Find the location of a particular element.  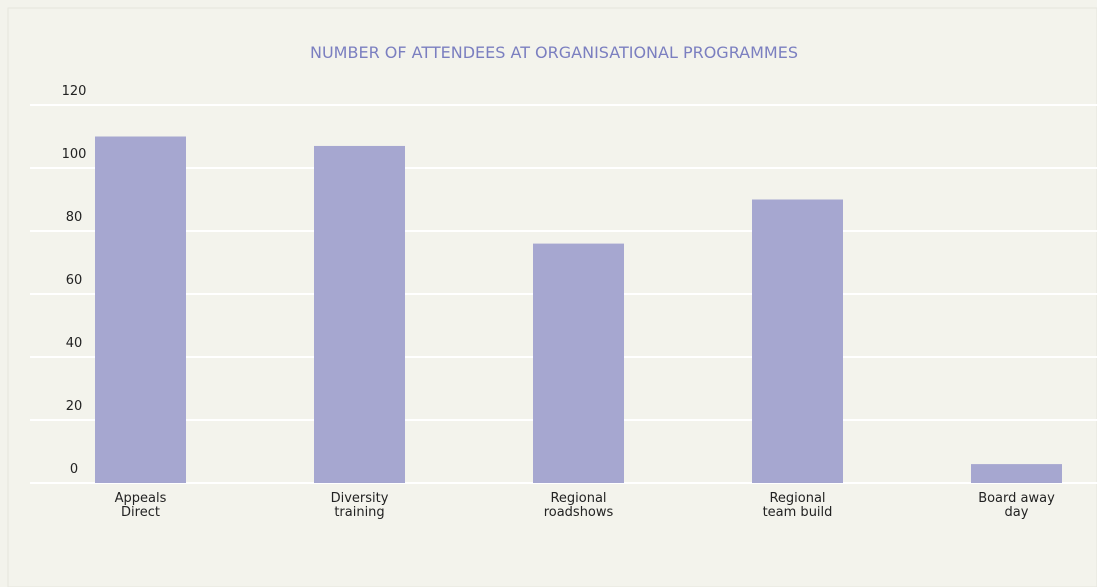

x-tick-label: Regional team build is located at coordinates (797, 505).